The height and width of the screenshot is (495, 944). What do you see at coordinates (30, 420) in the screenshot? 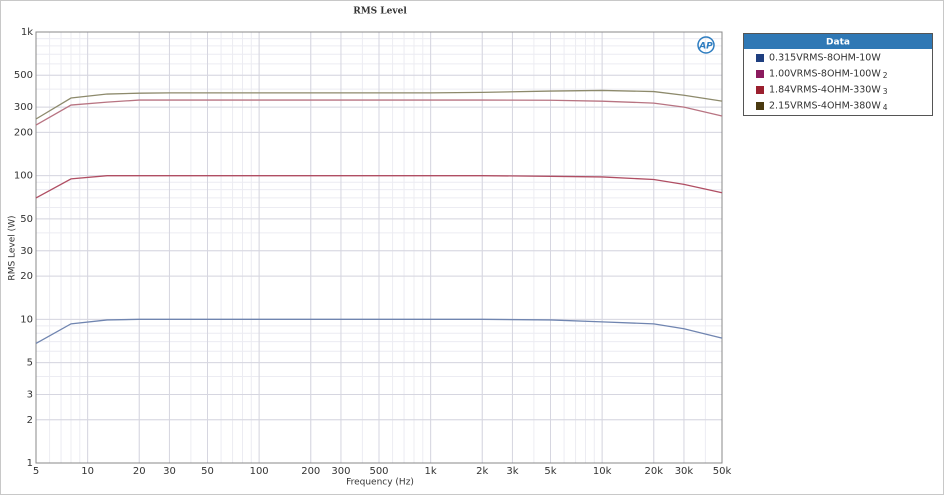
I see `y-tick-label: 2` at bounding box center [30, 420].